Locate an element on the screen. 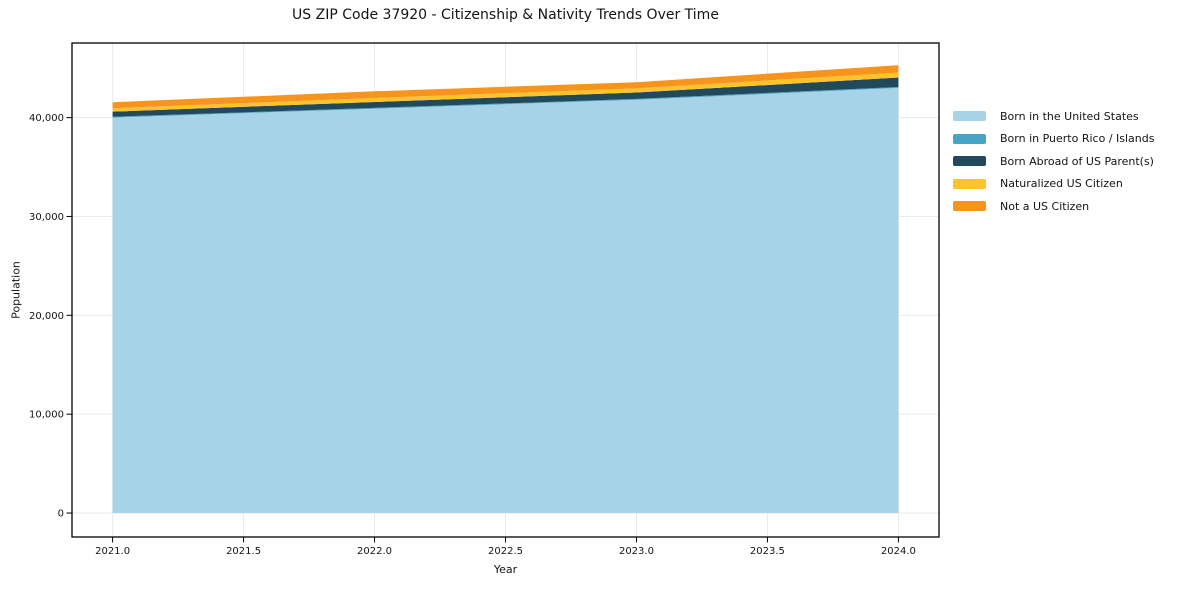  x-tick-label: 2021.5 is located at coordinates (243, 551).